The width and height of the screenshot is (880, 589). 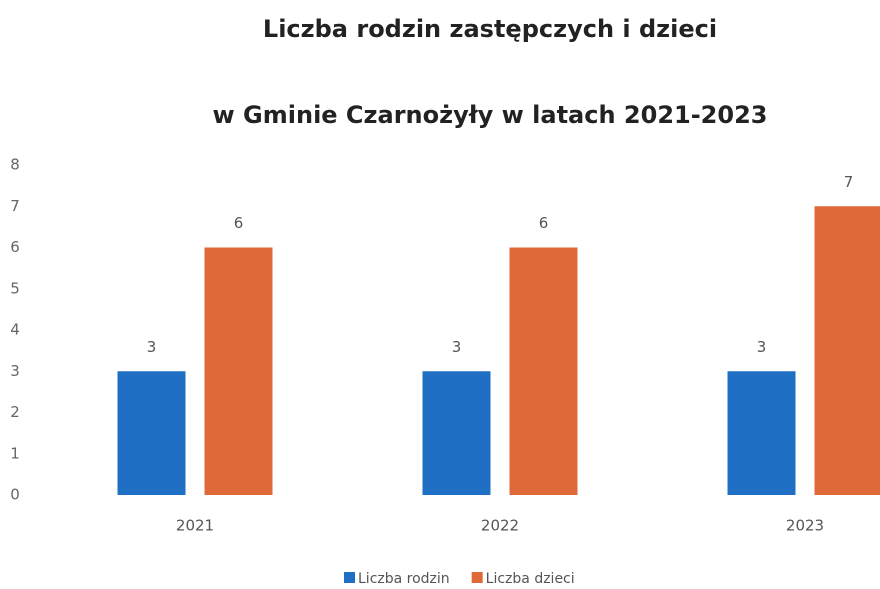 What do you see at coordinates (15, 330) in the screenshot?
I see `y-tick-label: 4` at bounding box center [15, 330].